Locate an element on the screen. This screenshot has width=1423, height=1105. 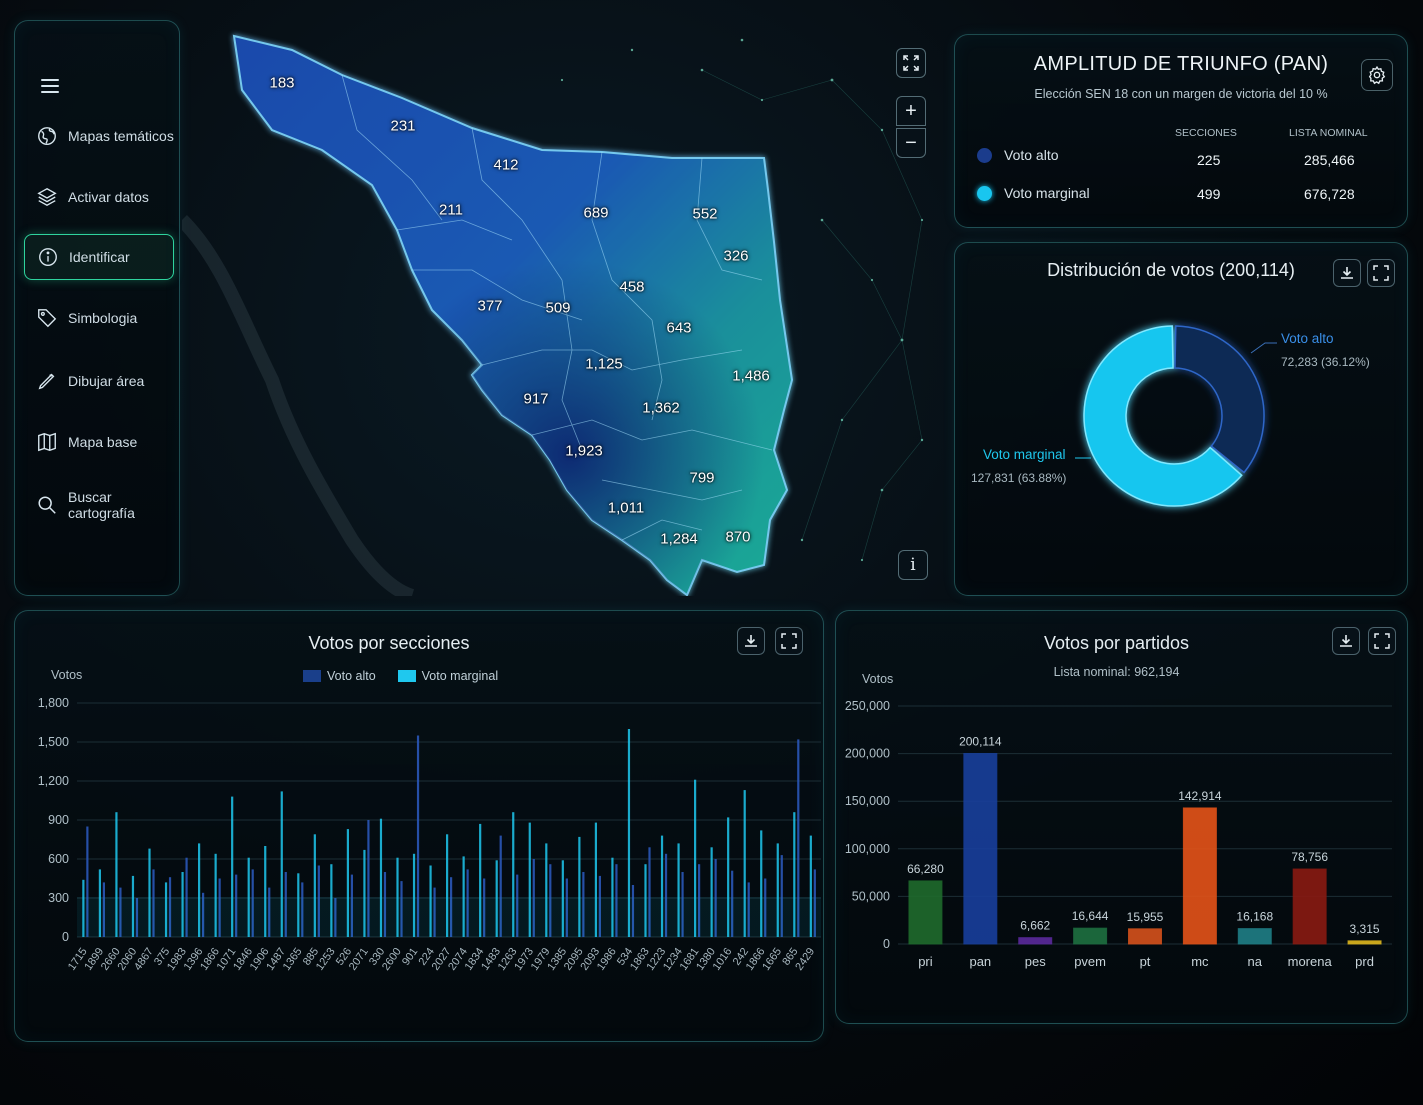
bar-pan is located at coordinates (980, 848).